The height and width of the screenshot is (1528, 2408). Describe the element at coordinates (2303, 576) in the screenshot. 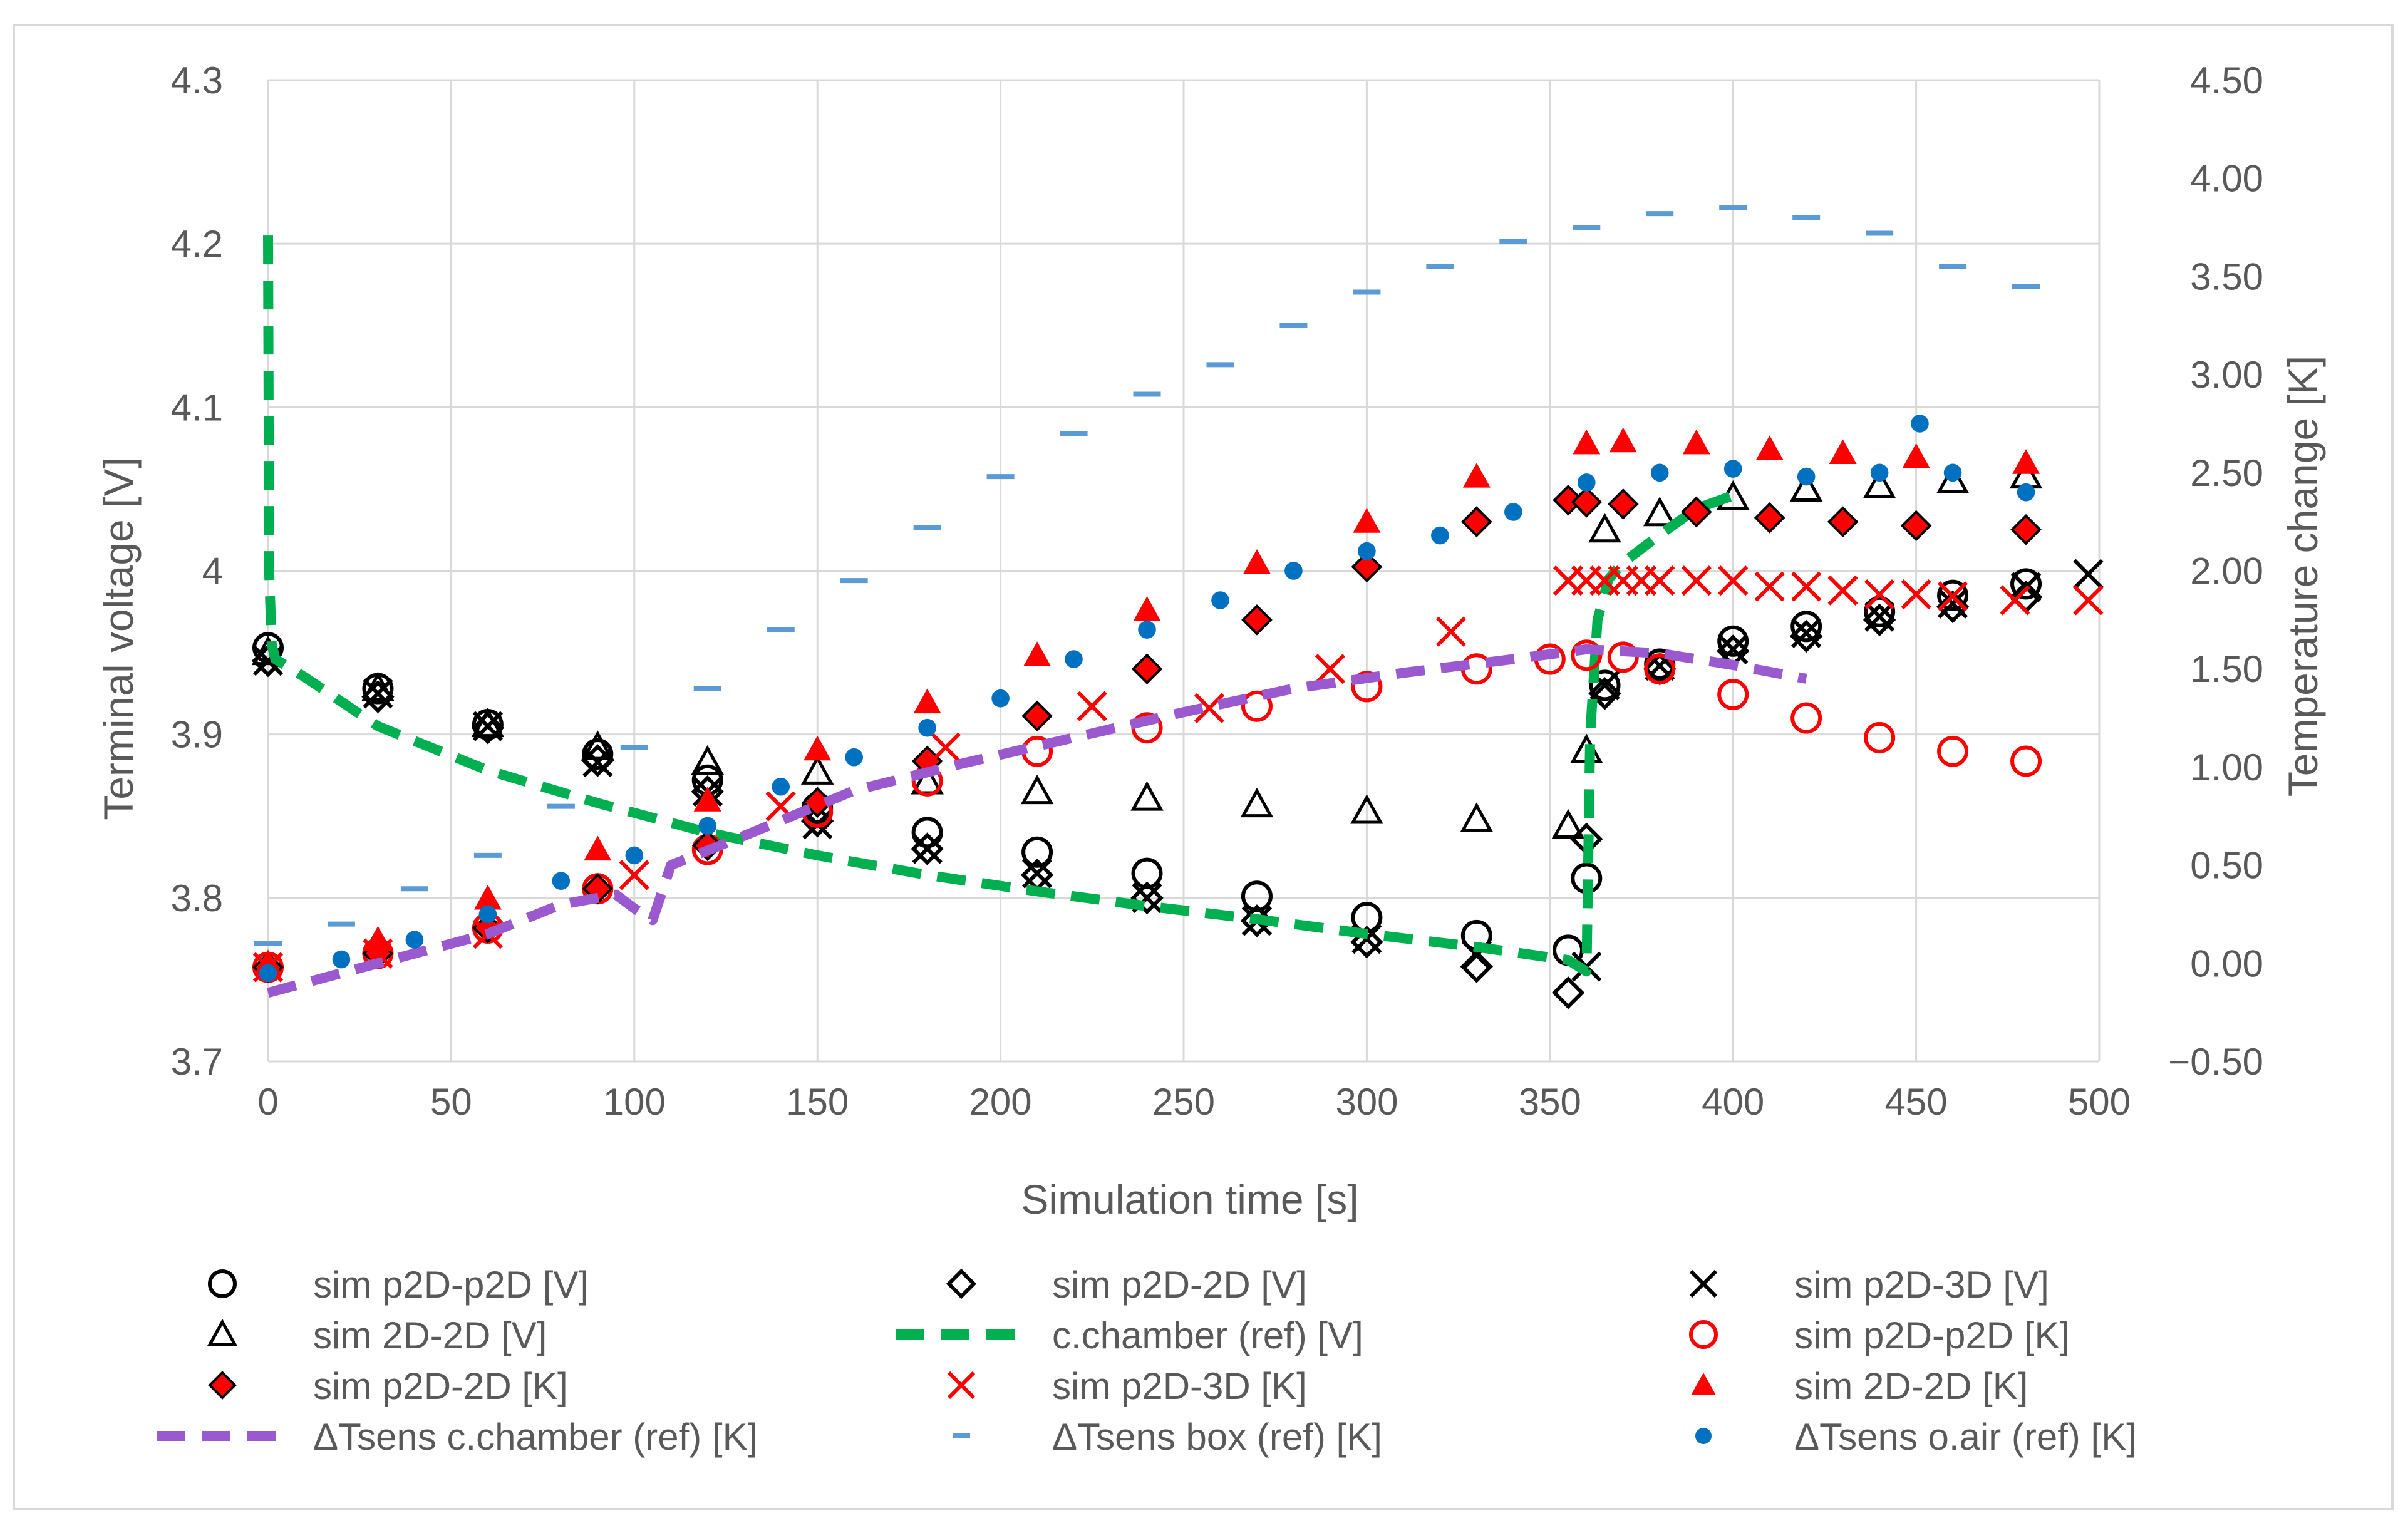

I see `y2-axis-title: Temperature change [K]` at that location.